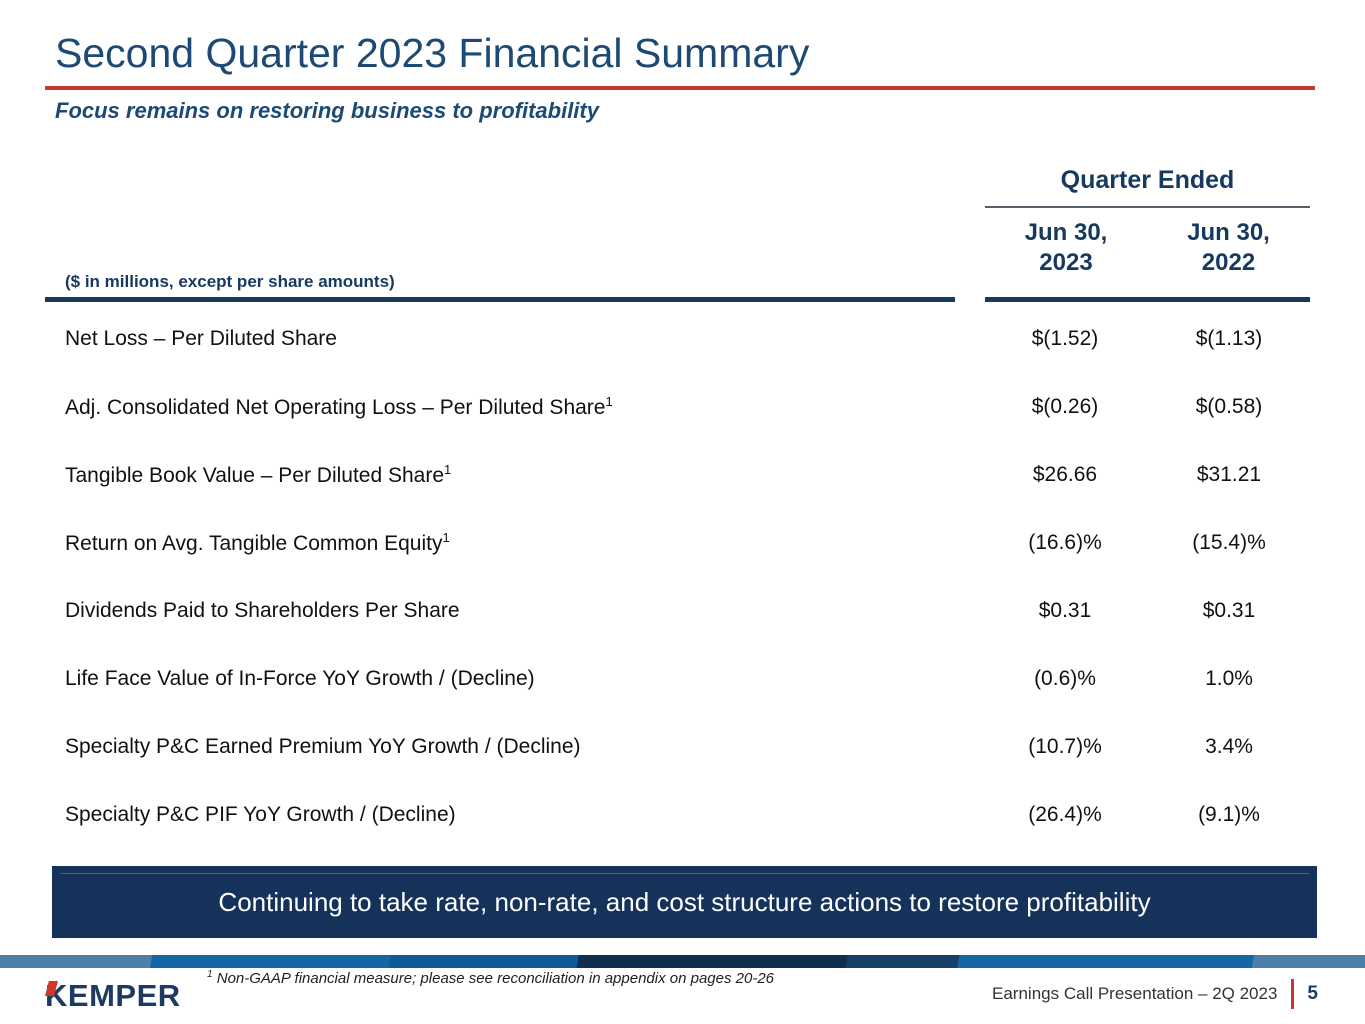  I want to click on logo-wordmark: KEMPER, so click(113, 995).